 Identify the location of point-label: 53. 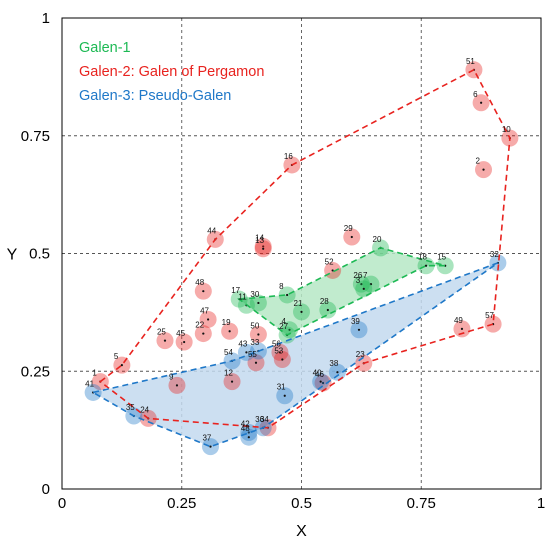
(278, 350).